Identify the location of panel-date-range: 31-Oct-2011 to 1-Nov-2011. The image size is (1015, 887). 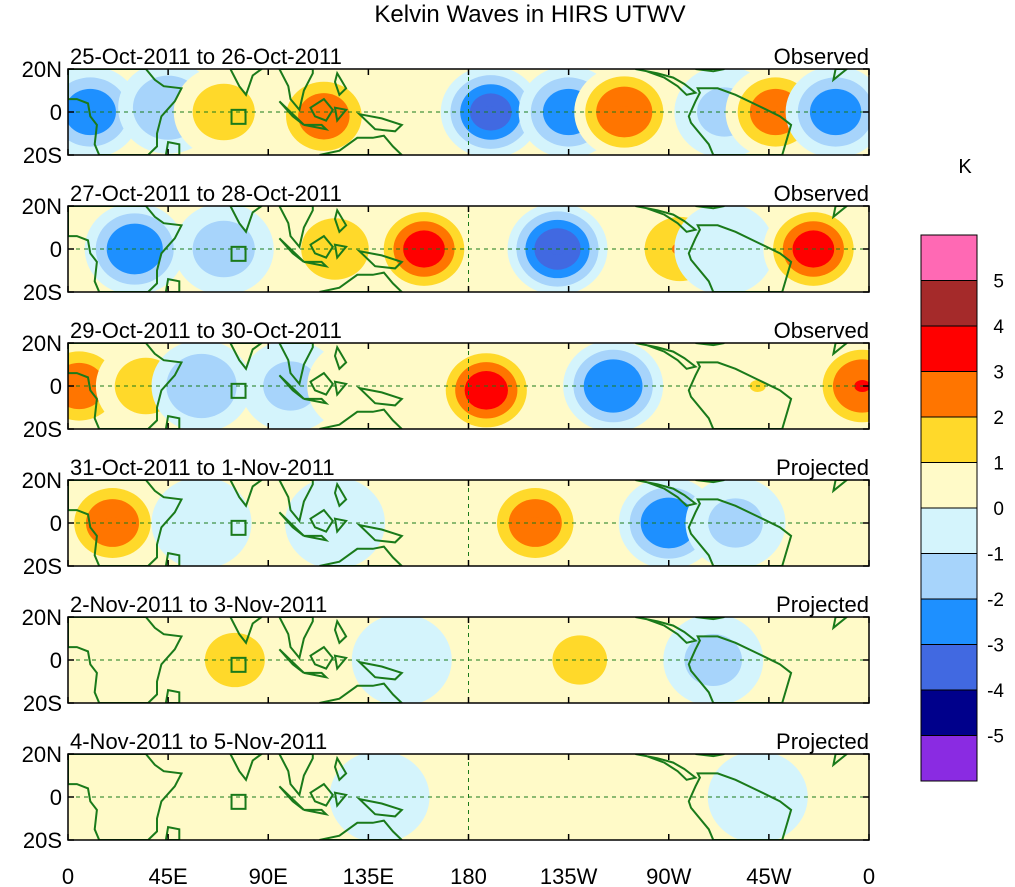
(202, 467).